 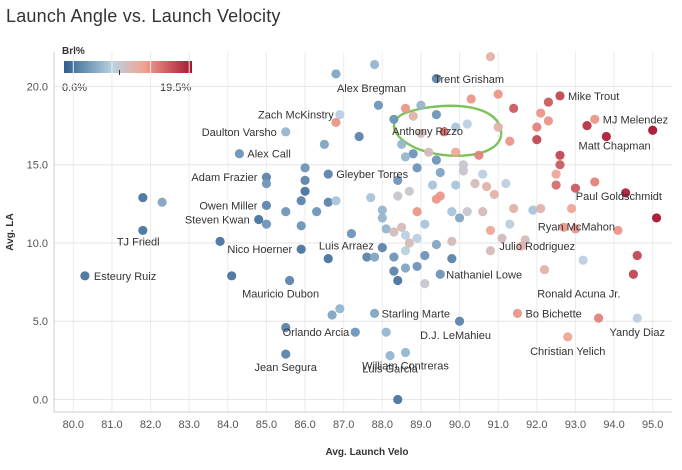 What do you see at coordinates (296, 116) in the screenshot?
I see `point-label: Zach McKinstry` at bounding box center [296, 116].